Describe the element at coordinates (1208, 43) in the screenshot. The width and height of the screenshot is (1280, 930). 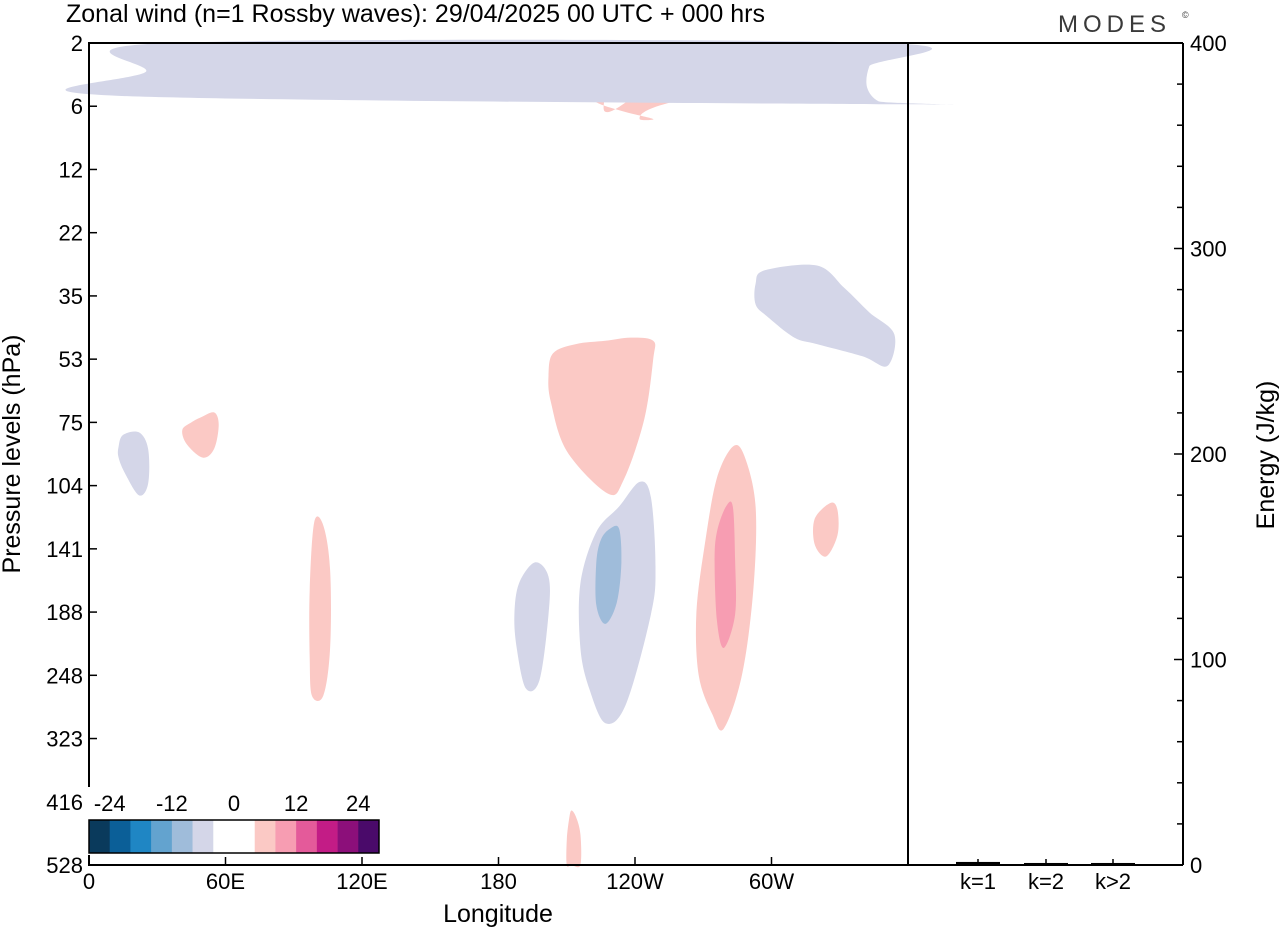
I see `energy-tick-label: 400` at that location.